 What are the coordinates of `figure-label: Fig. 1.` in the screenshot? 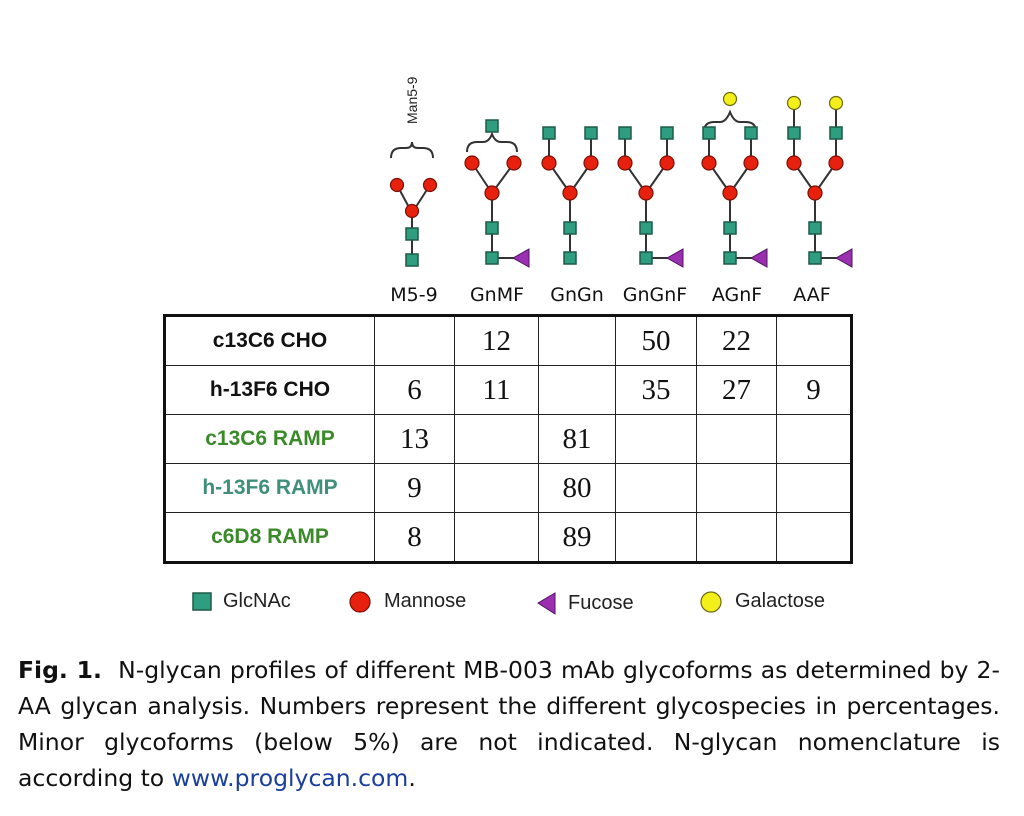 It's located at (60, 670).